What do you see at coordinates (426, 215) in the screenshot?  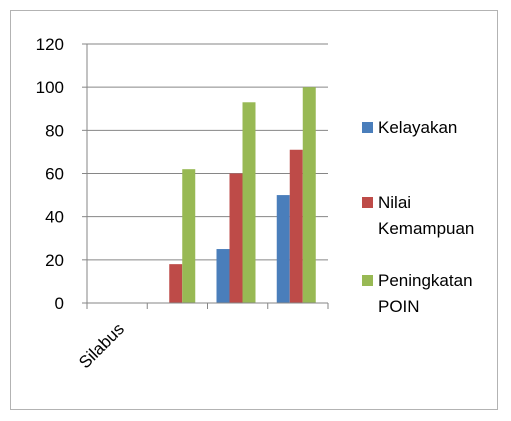 I see `legend-label: Nilai Kemampuan` at bounding box center [426, 215].